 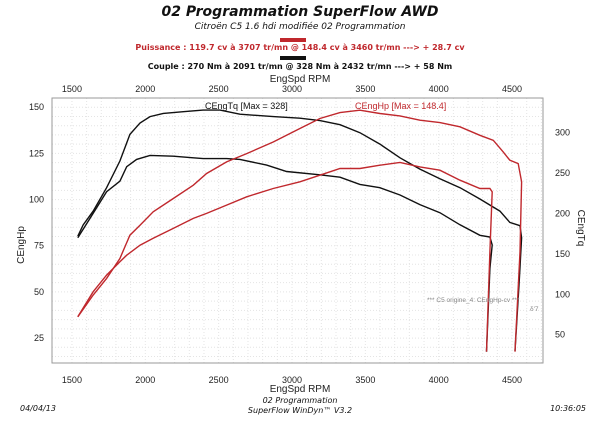 I want to click on x-axis-label-top: EngSpd RPM, so click(x=300, y=79).